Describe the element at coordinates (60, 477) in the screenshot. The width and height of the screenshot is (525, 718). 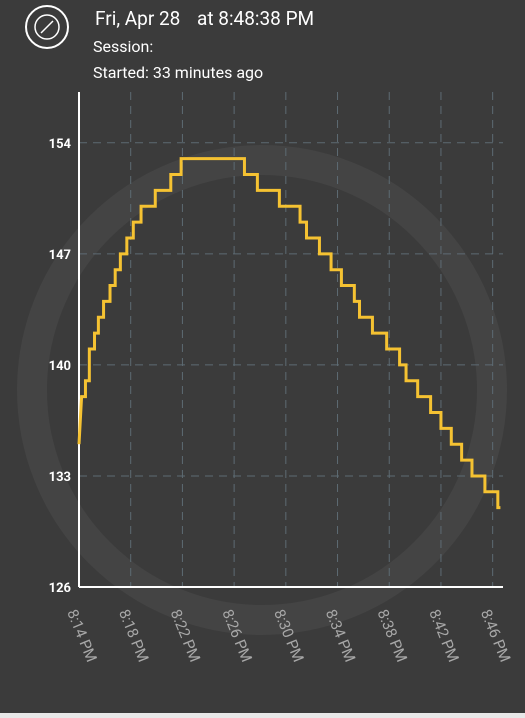
I see `y-tick-label: 133` at that location.